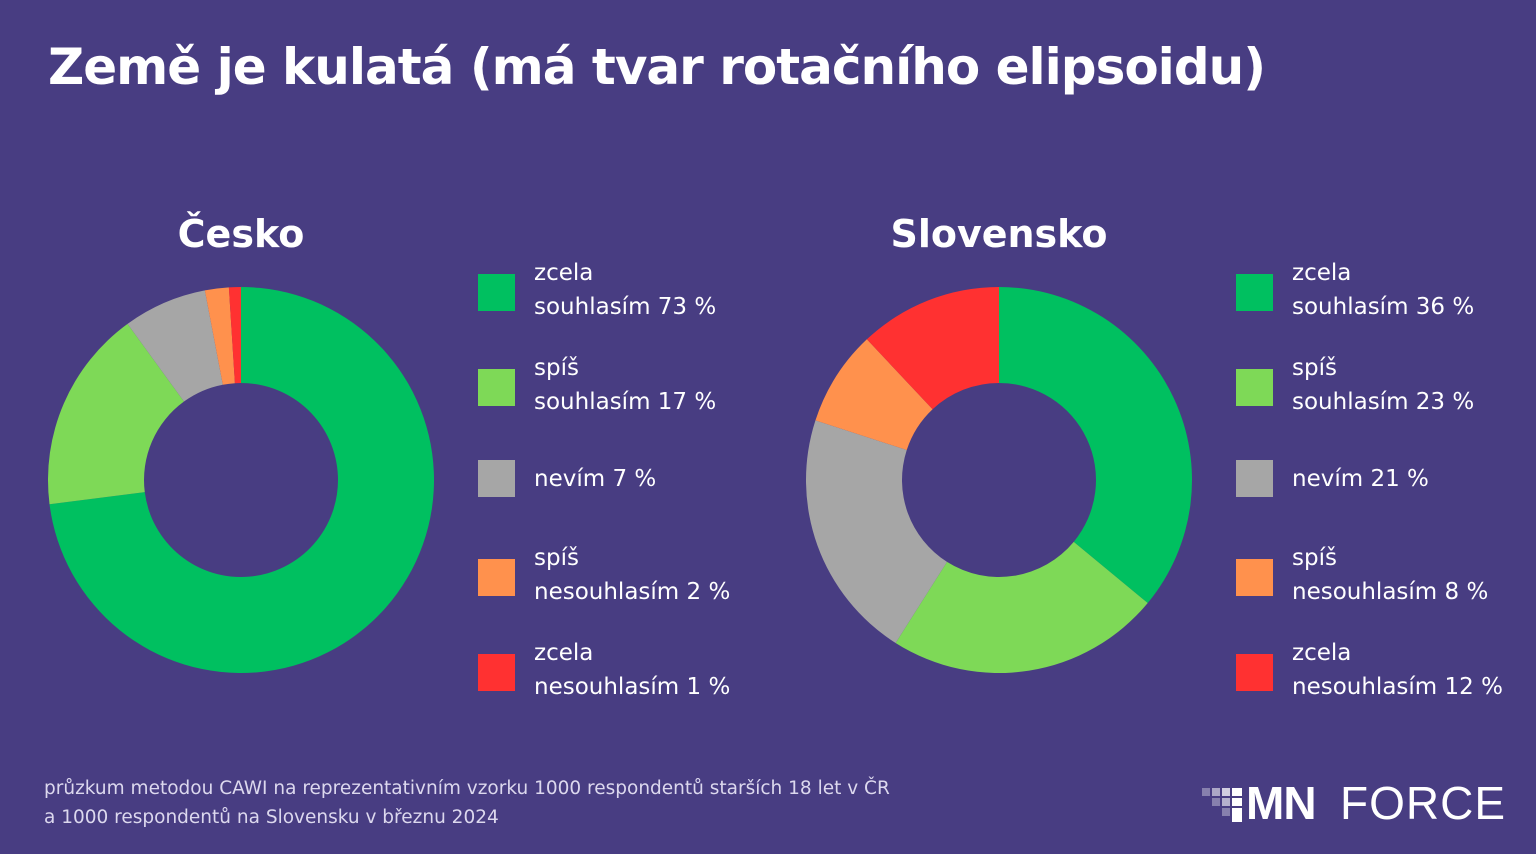 The width and height of the screenshot is (1536, 854). I want to click on legend-label: spíš nesouhlasím 2 %, so click(632, 575).